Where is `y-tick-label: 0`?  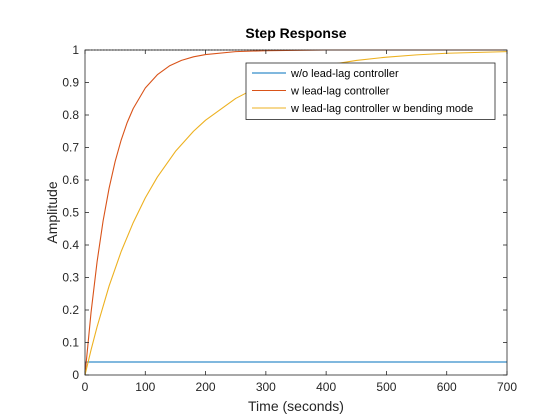 y-tick-label: 0 is located at coordinates (75, 375).